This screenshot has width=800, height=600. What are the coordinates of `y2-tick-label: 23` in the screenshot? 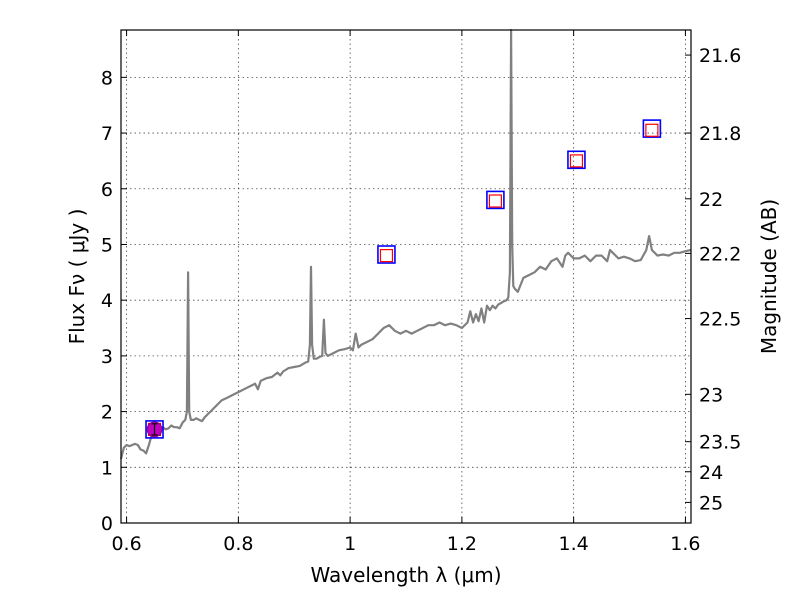 It's located at (711, 395).